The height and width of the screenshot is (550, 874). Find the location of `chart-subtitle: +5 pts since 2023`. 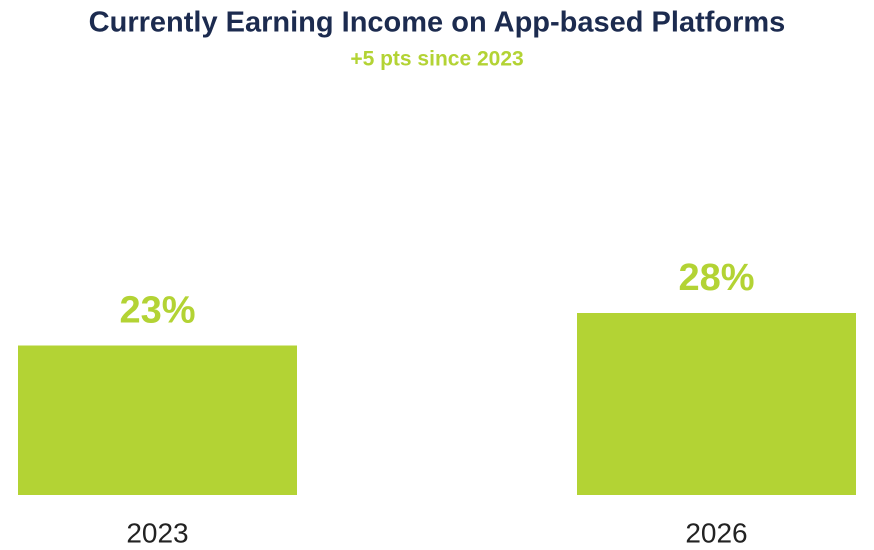

chart-subtitle: +5 pts since 2023 is located at coordinates (436, 59).